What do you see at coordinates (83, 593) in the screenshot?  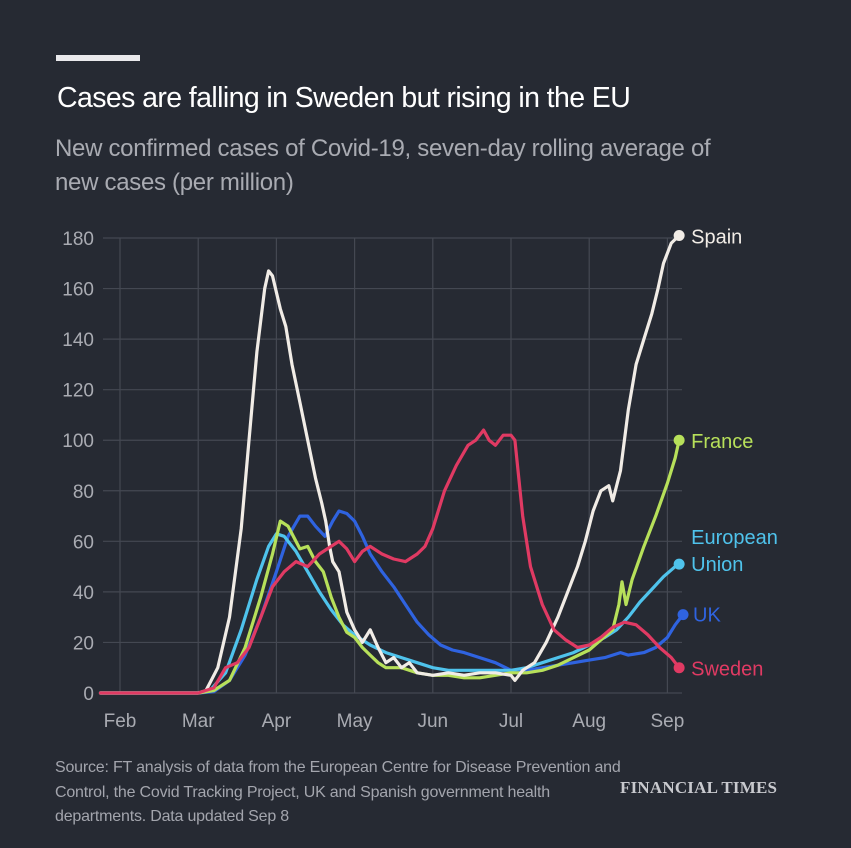 I see `y-tick-label: 40` at bounding box center [83, 593].